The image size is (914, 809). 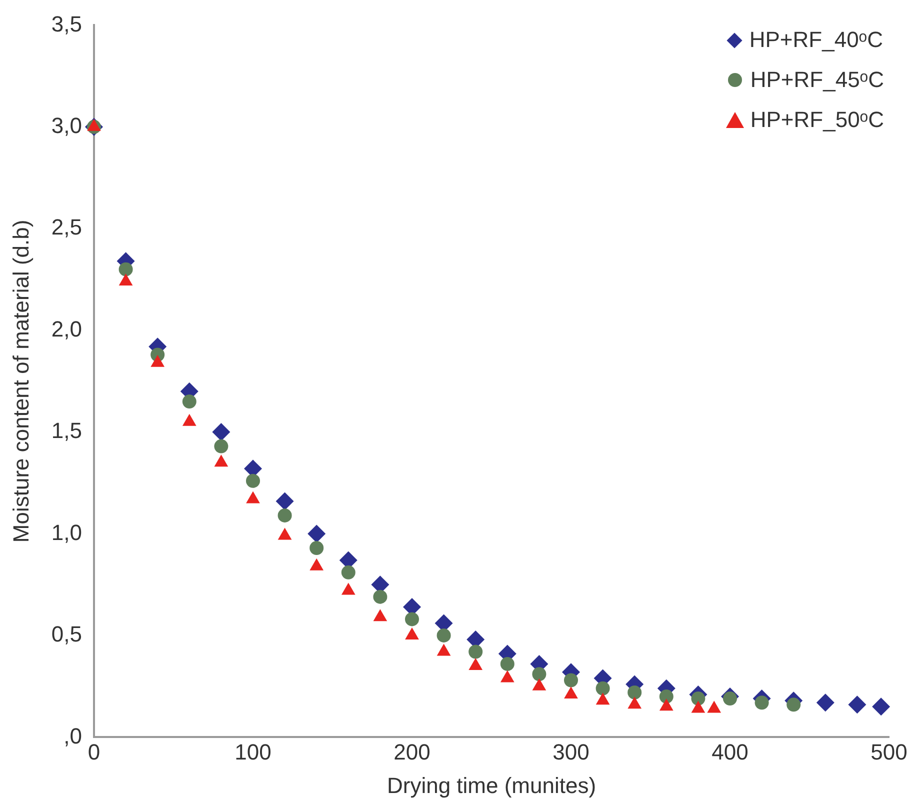 I want to click on y-tick-label: ,0, so click(x=73, y=735).